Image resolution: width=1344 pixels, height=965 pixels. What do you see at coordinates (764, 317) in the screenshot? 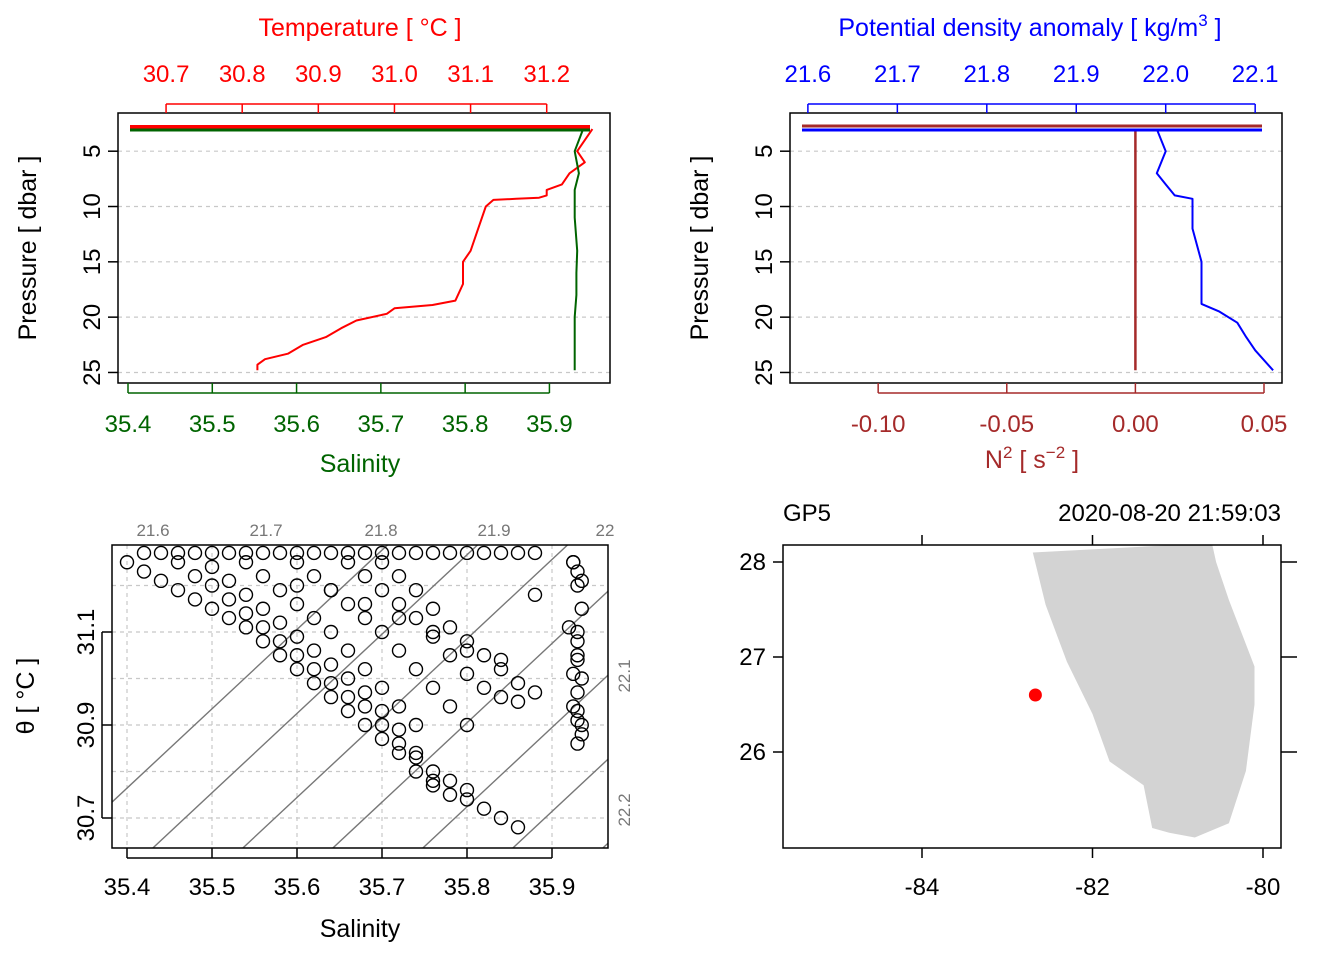
I see `pressure-tick-label: 20` at bounding box center [764, 317].